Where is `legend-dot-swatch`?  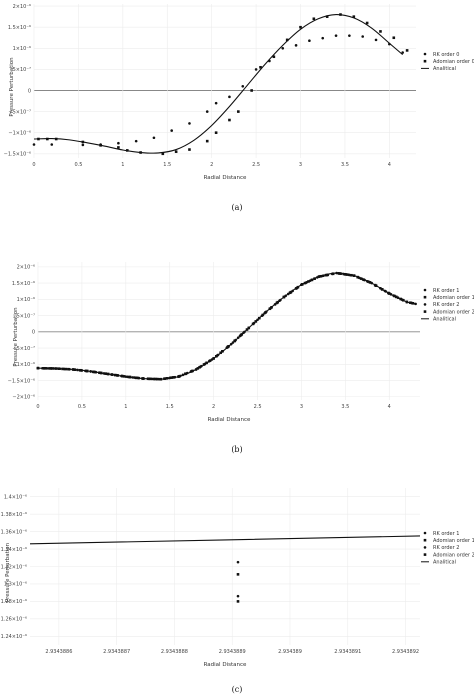
legend-dot-swatch is located at coordinates (425, 547).